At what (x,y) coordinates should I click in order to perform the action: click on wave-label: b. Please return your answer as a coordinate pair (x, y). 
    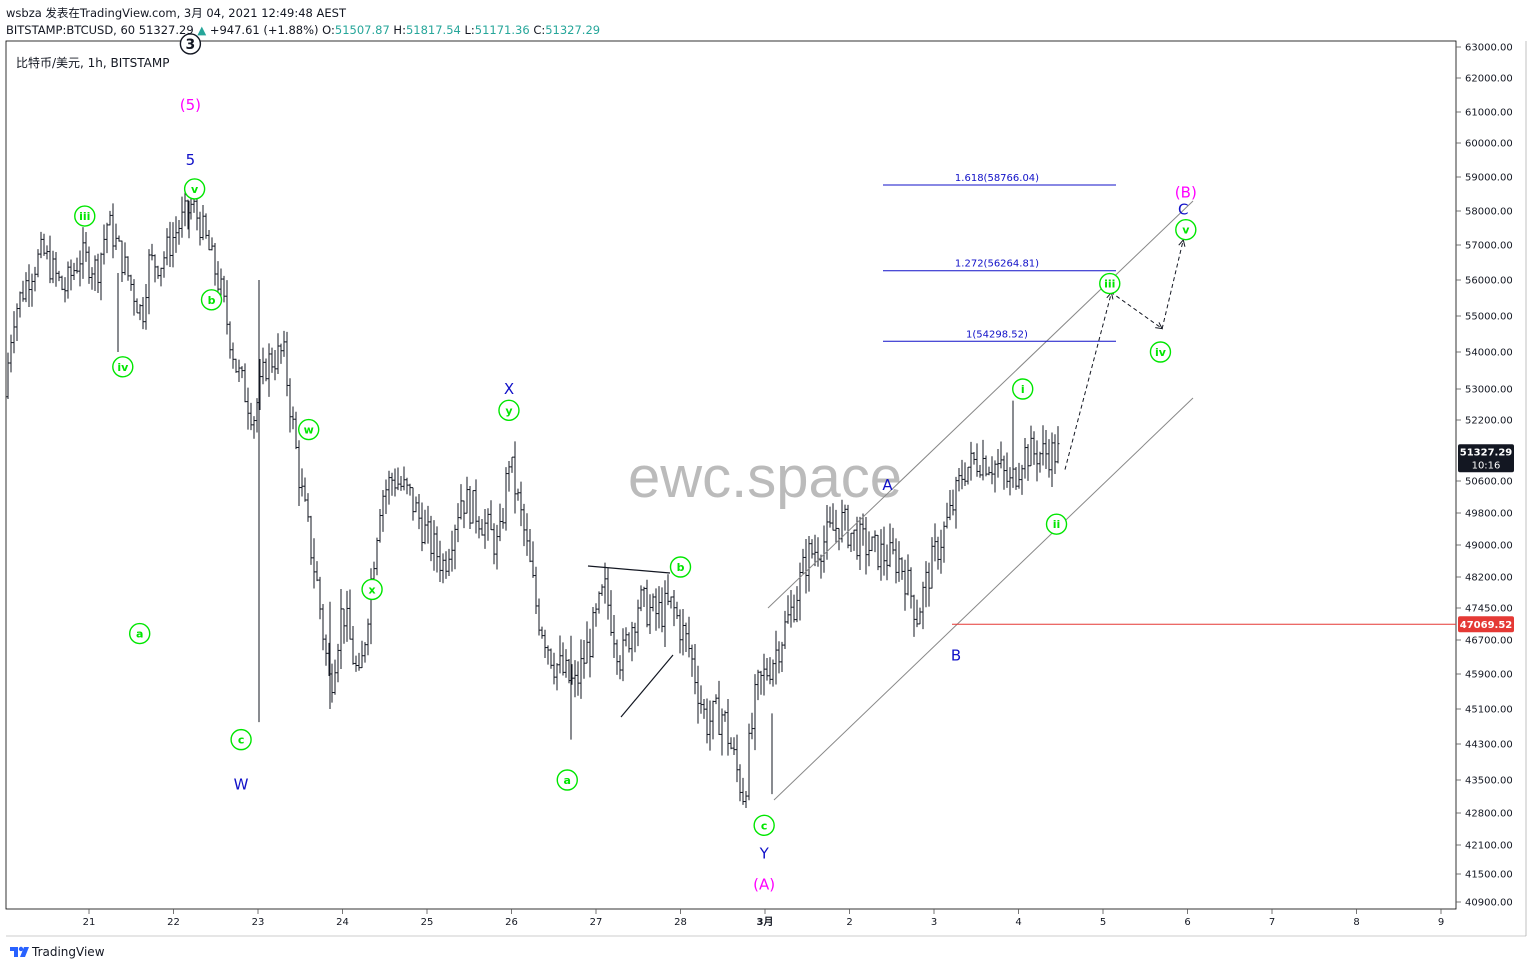
    Looking at the image, I should click on (212, 300).